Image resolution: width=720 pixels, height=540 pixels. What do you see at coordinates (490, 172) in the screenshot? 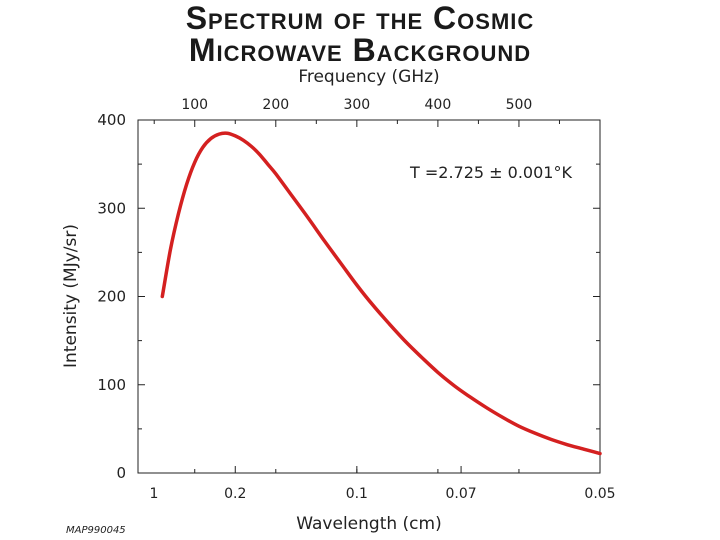
I see `temperature-annotation: T =2.725 ± 0.001°K` at bounding box center [490, 172].